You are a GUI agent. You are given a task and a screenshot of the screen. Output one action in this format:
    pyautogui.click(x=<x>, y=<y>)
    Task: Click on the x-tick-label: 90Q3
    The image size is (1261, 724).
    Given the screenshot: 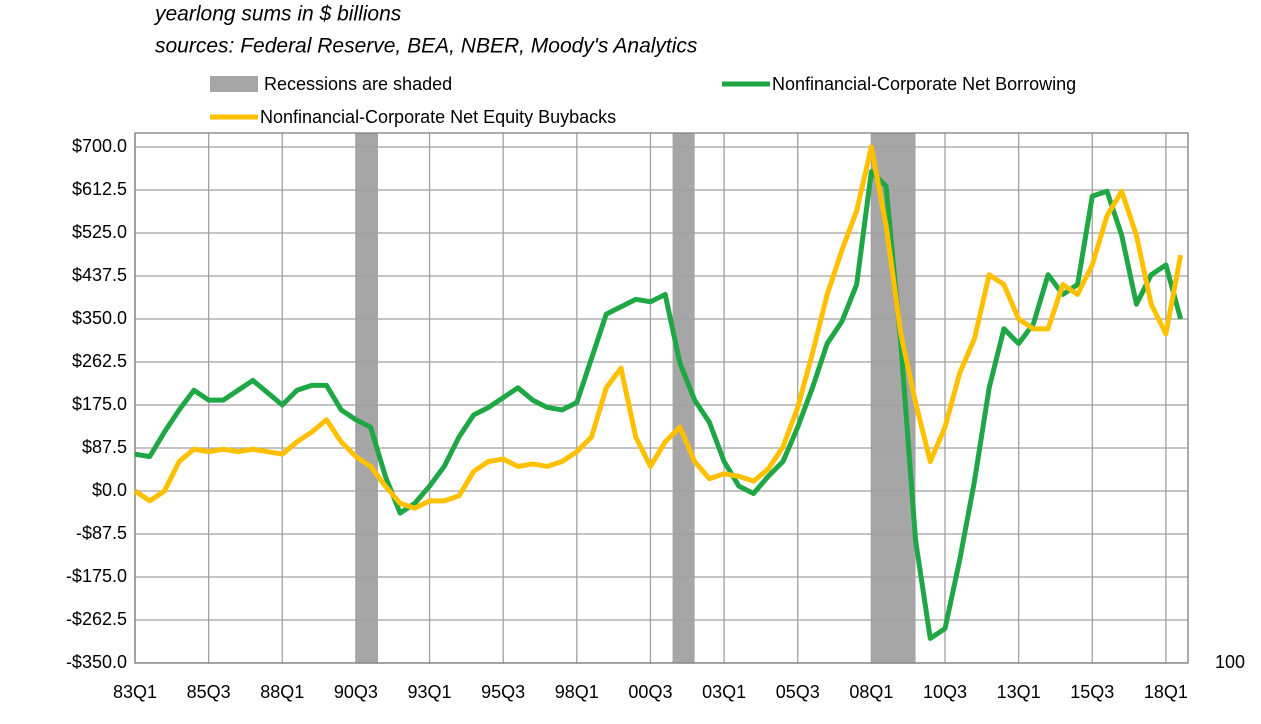 What is the action you would take?
    pyautogui.click(x=356, y=692)
    